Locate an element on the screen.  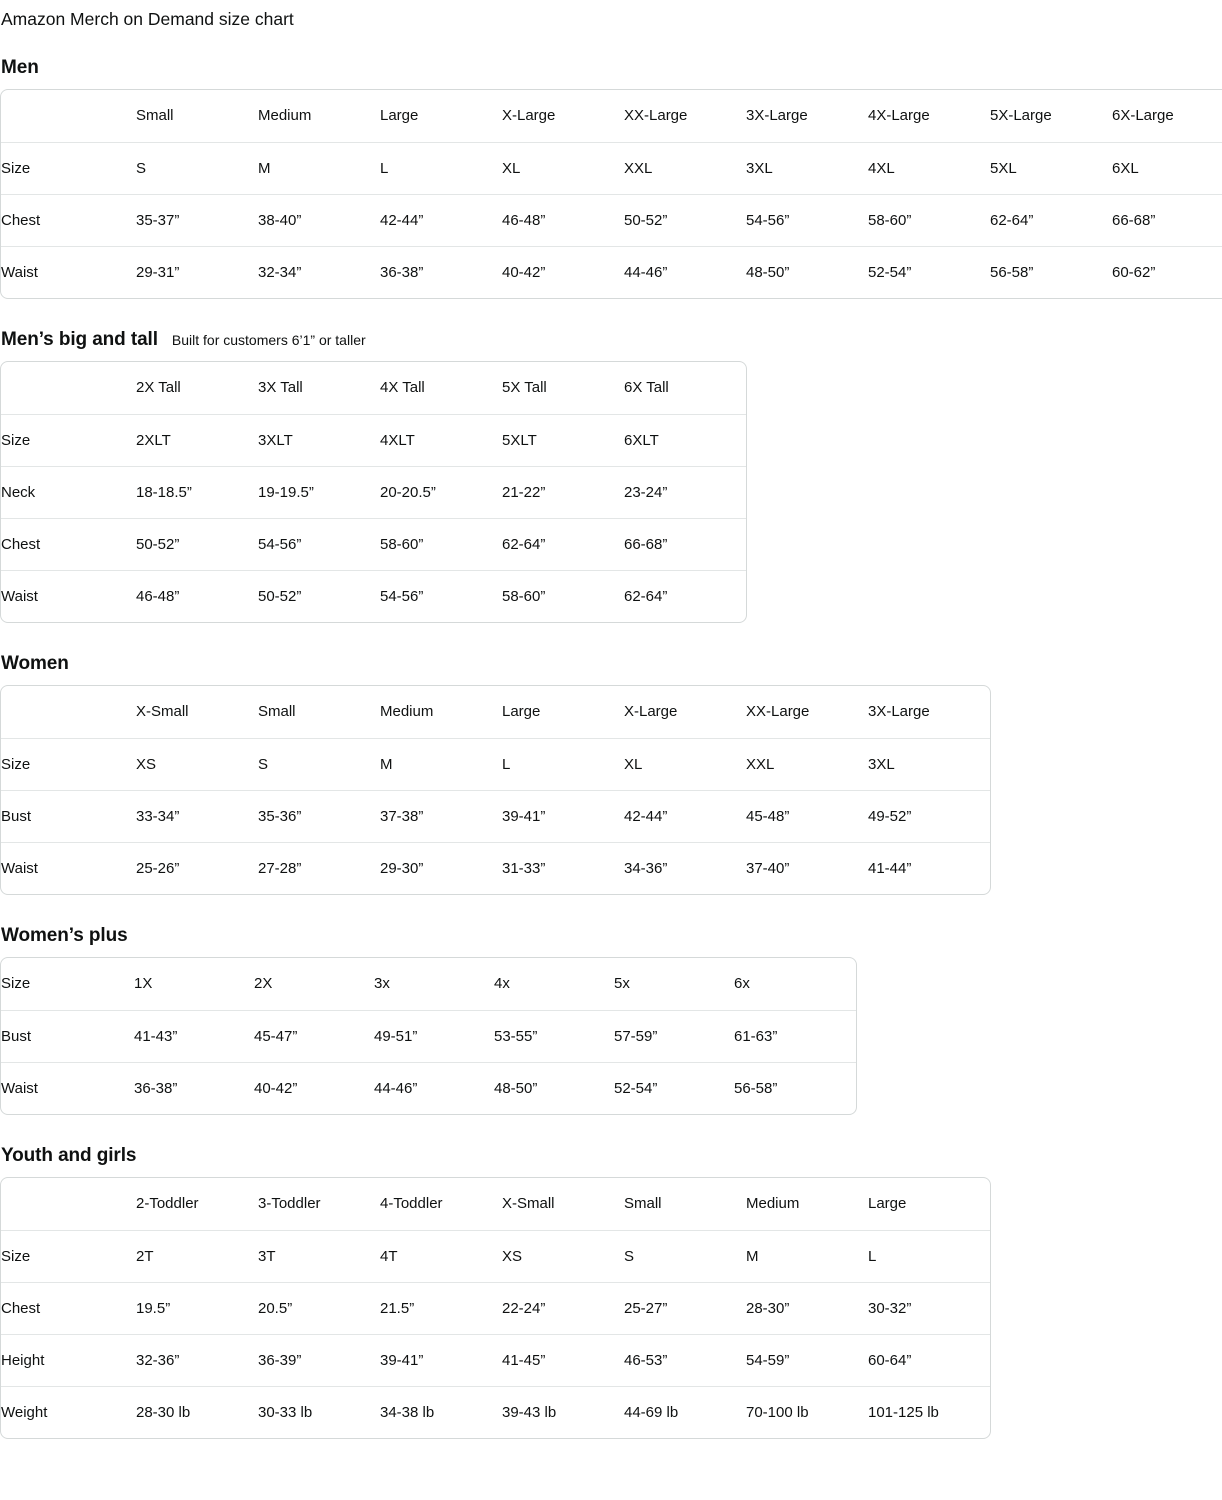
column-header: 5X Tall is located at coordinates (524, 388).